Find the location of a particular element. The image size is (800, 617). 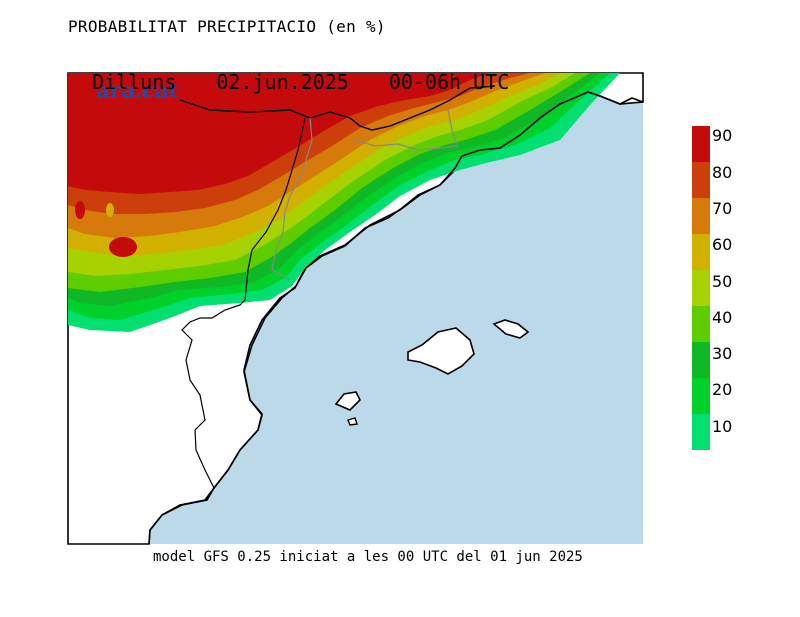

prob-90-band is located at coordinates (279, 133).